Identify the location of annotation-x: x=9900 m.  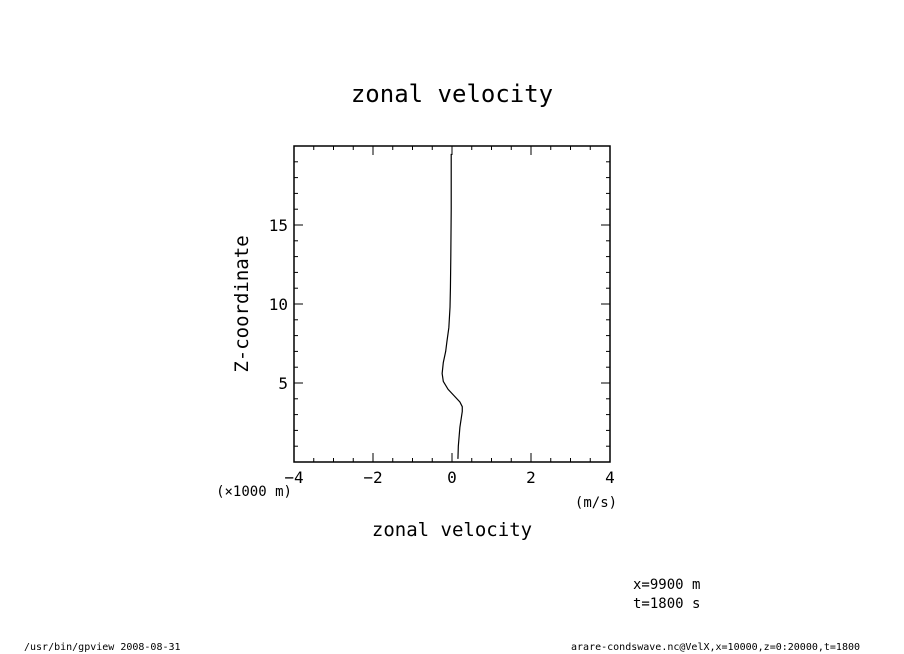
(666, 585).